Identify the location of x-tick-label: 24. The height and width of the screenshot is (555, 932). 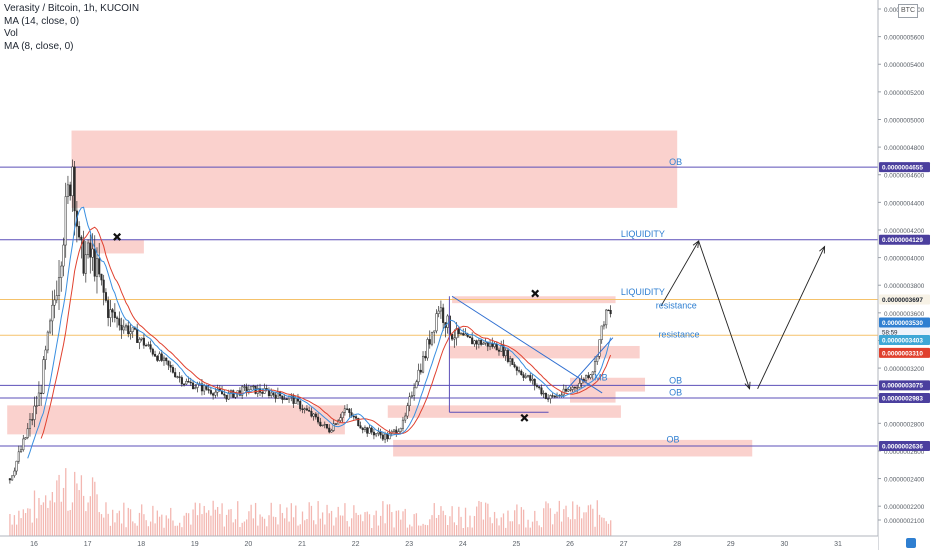
(463, 544).